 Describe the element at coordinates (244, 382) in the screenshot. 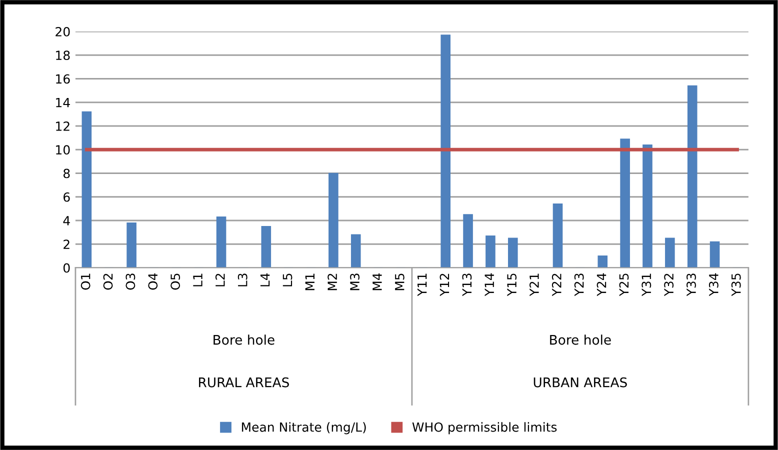

I see `text: RURAL AREAS` at that location.